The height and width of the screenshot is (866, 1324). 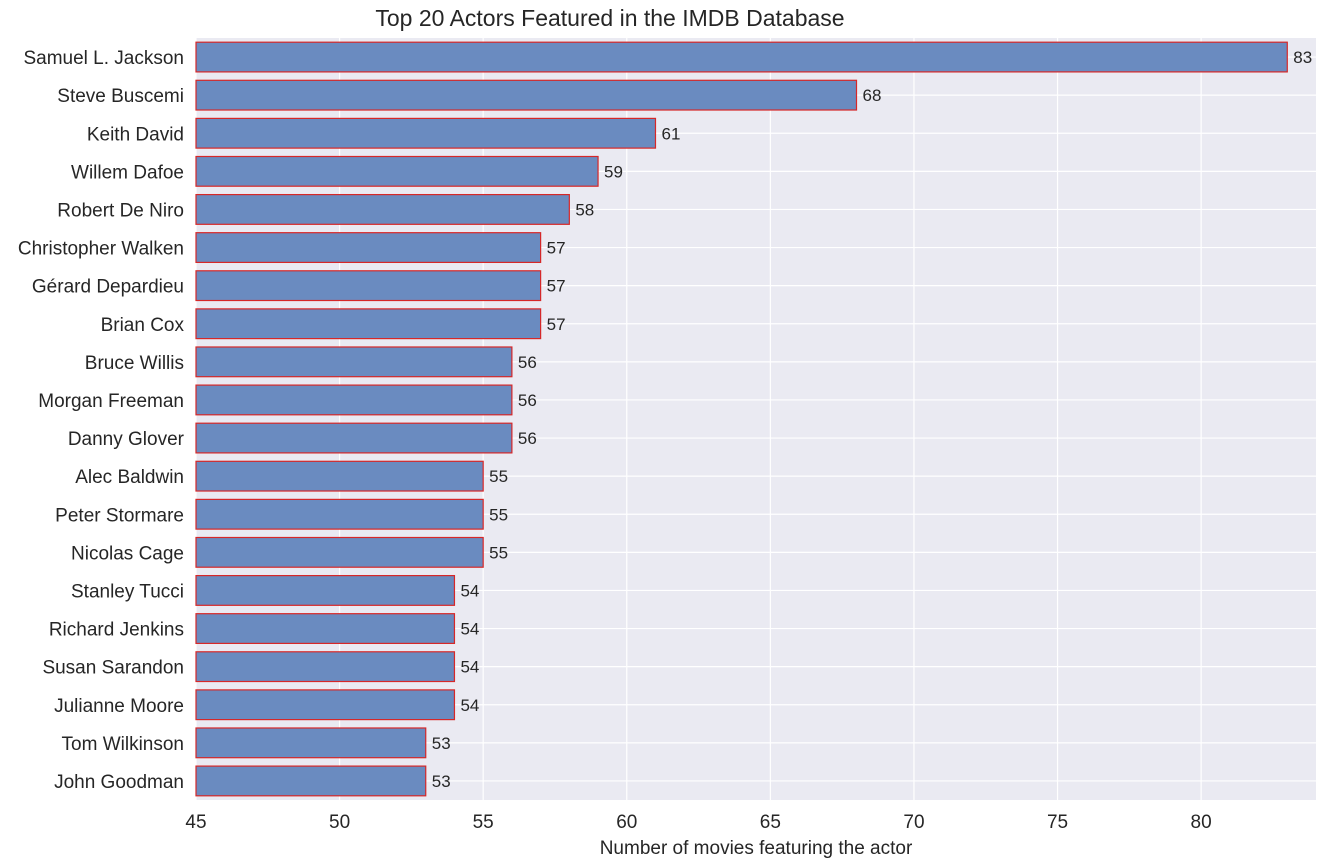 What do you see at coordinates (913, 822) in the screenshot?
I see `x-tick-label: 70` at bounding box center [913, 822].